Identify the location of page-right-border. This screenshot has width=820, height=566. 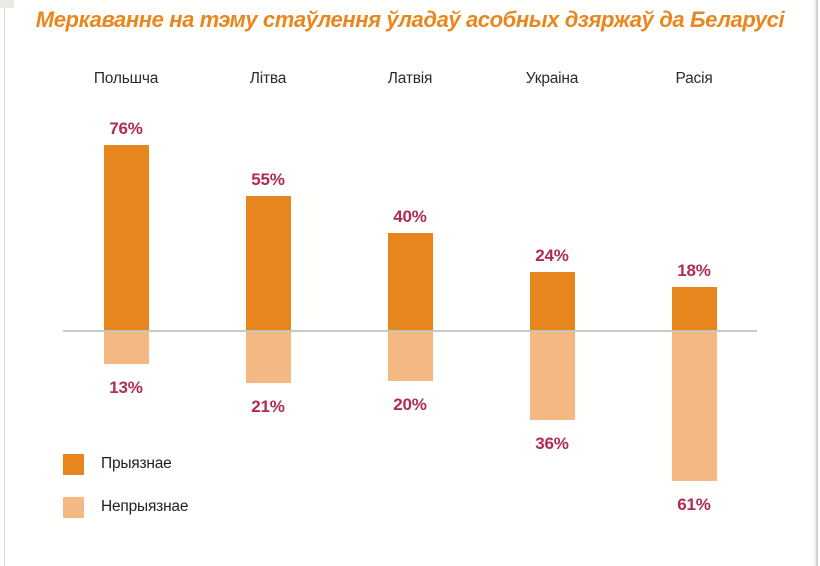
(817, 283).